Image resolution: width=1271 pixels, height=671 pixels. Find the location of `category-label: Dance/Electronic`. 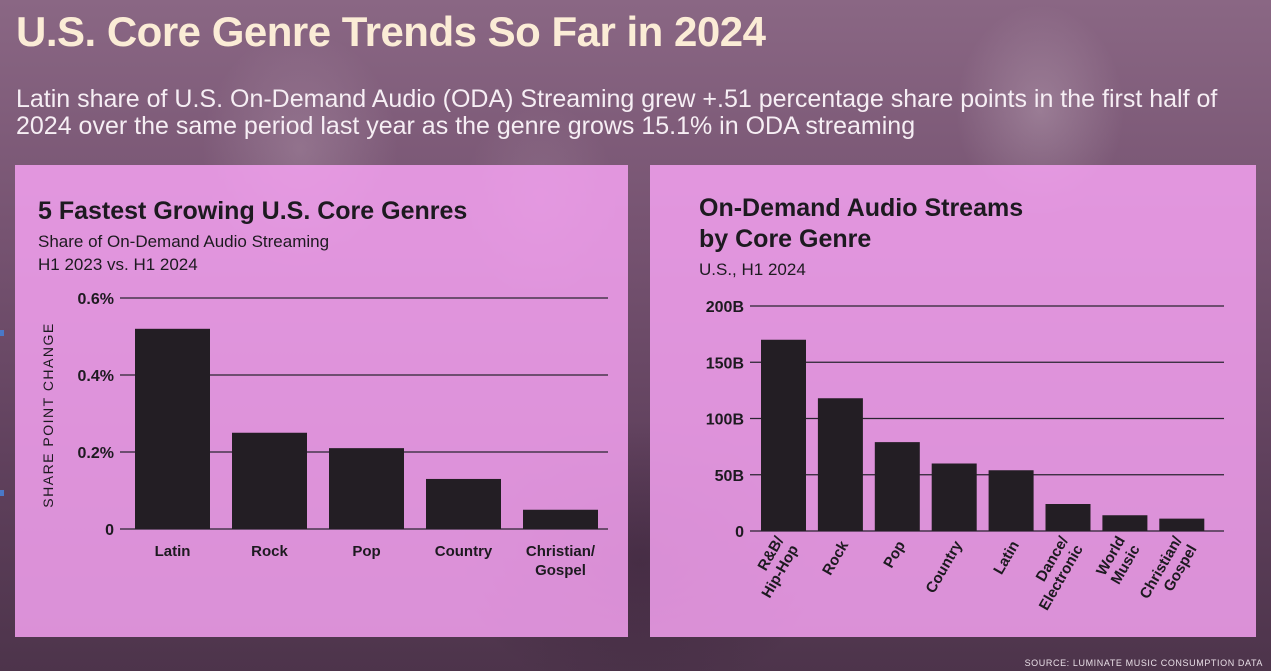

category-label: Dance/Electronic is located at coordinates (1054, 573).